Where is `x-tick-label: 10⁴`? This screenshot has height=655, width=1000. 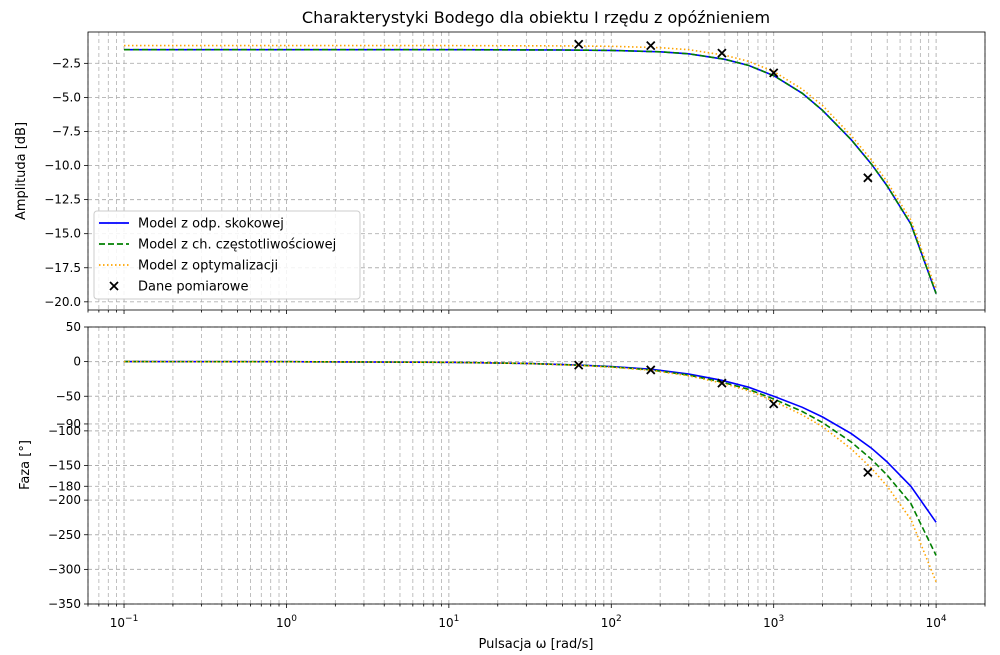
x-tick-label: 10⁴ is located at coordinates (936, 622).